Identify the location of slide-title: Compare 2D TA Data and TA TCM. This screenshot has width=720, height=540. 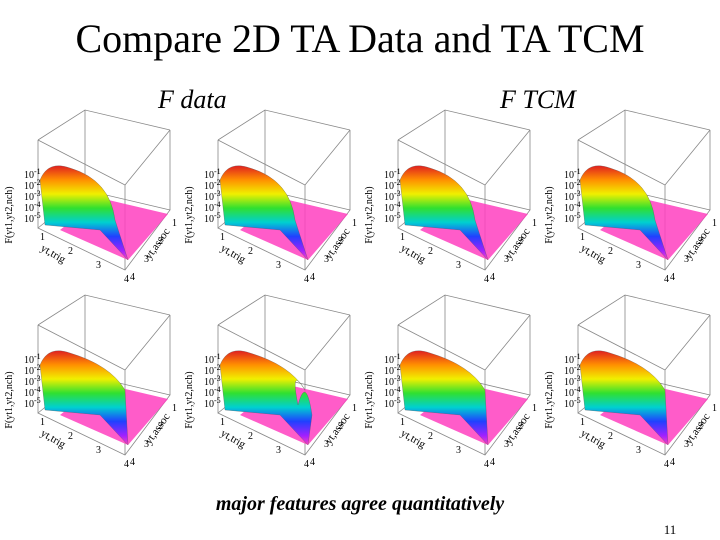
(359, 38).